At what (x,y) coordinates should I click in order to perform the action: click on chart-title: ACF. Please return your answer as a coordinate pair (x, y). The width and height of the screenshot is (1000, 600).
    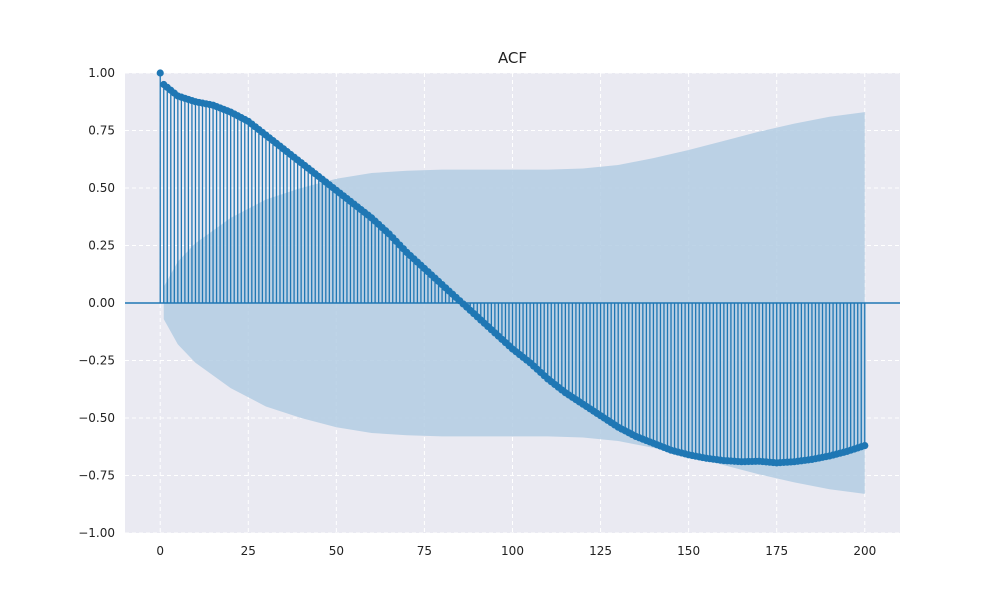
    Looking at the image, I should click on (512, 58).